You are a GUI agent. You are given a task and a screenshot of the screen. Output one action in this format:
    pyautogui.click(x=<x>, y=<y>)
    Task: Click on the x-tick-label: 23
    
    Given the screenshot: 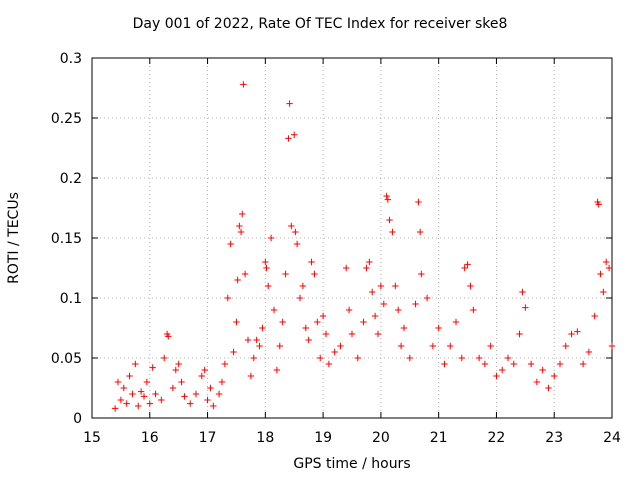 What is the action you would take?
    pyautogui.click(x=554, y=438)
    